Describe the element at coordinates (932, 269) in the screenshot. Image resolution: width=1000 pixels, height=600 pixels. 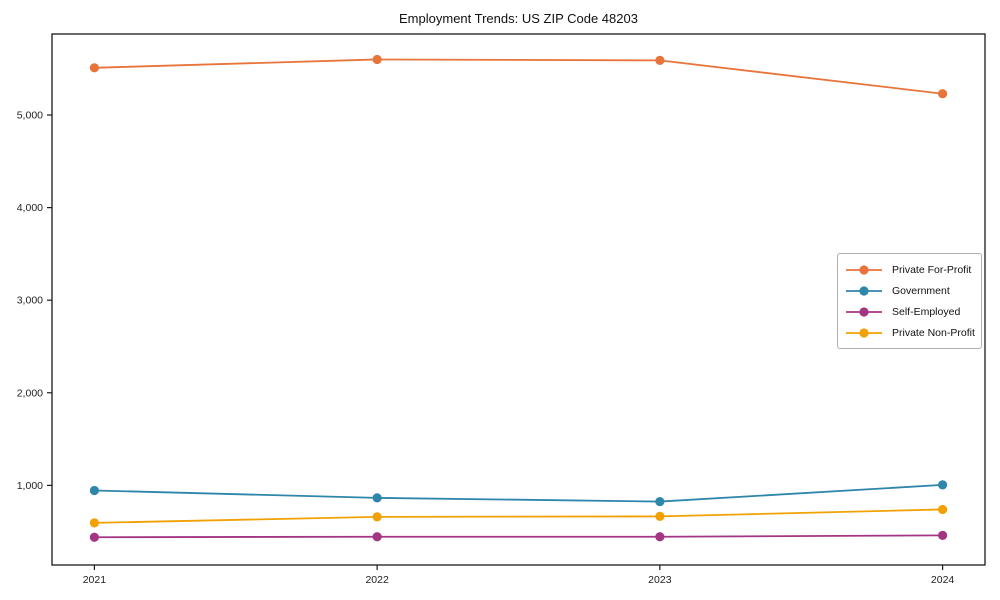
I see `legend-label: Private For-Profit` at that location.